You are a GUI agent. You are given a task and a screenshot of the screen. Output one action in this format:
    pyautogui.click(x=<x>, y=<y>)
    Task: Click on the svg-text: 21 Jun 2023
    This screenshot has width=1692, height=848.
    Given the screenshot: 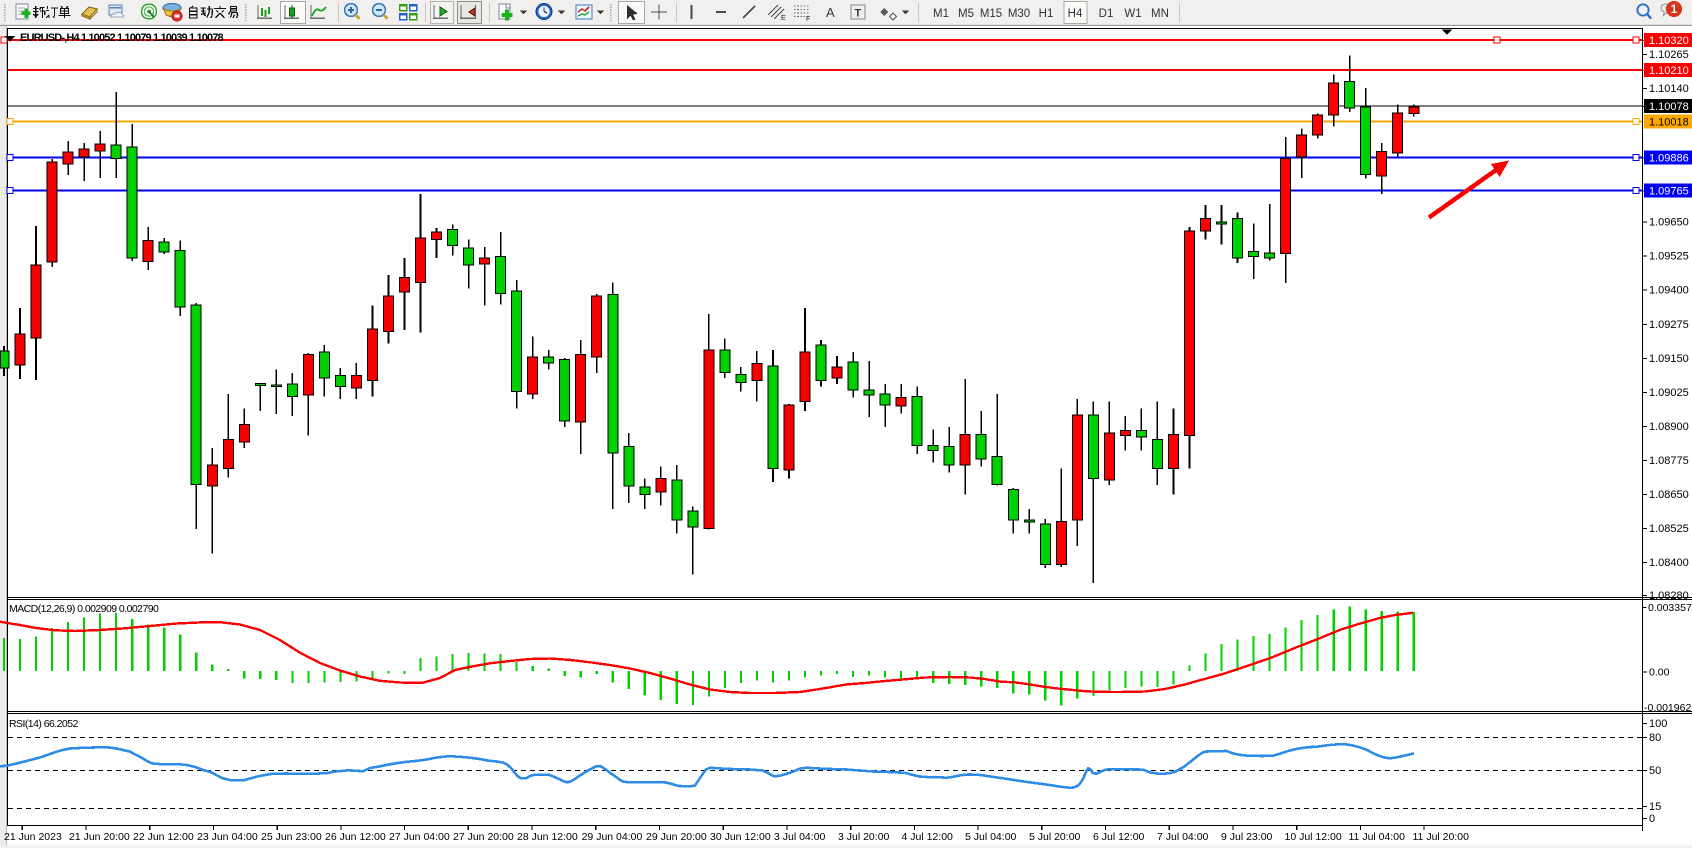 What is the action you would take?
    pyautogui.click(x=33, y=837)
    